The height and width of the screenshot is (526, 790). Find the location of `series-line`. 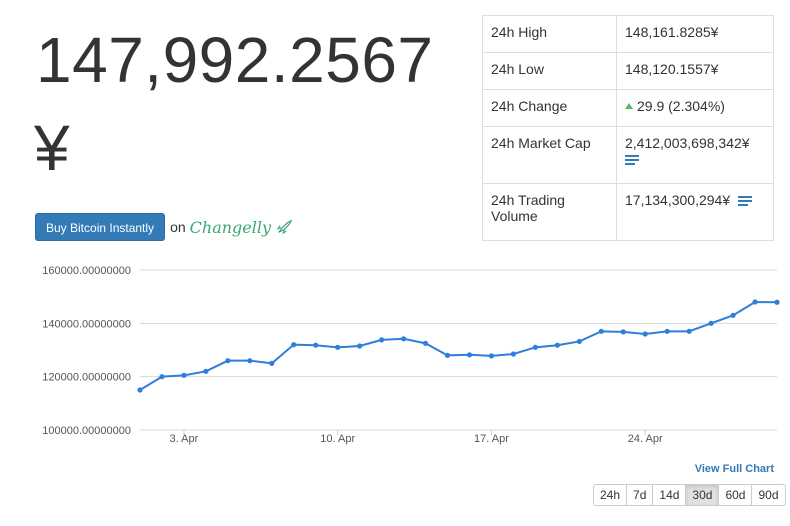

series-line is located at coordinates (458, 345).